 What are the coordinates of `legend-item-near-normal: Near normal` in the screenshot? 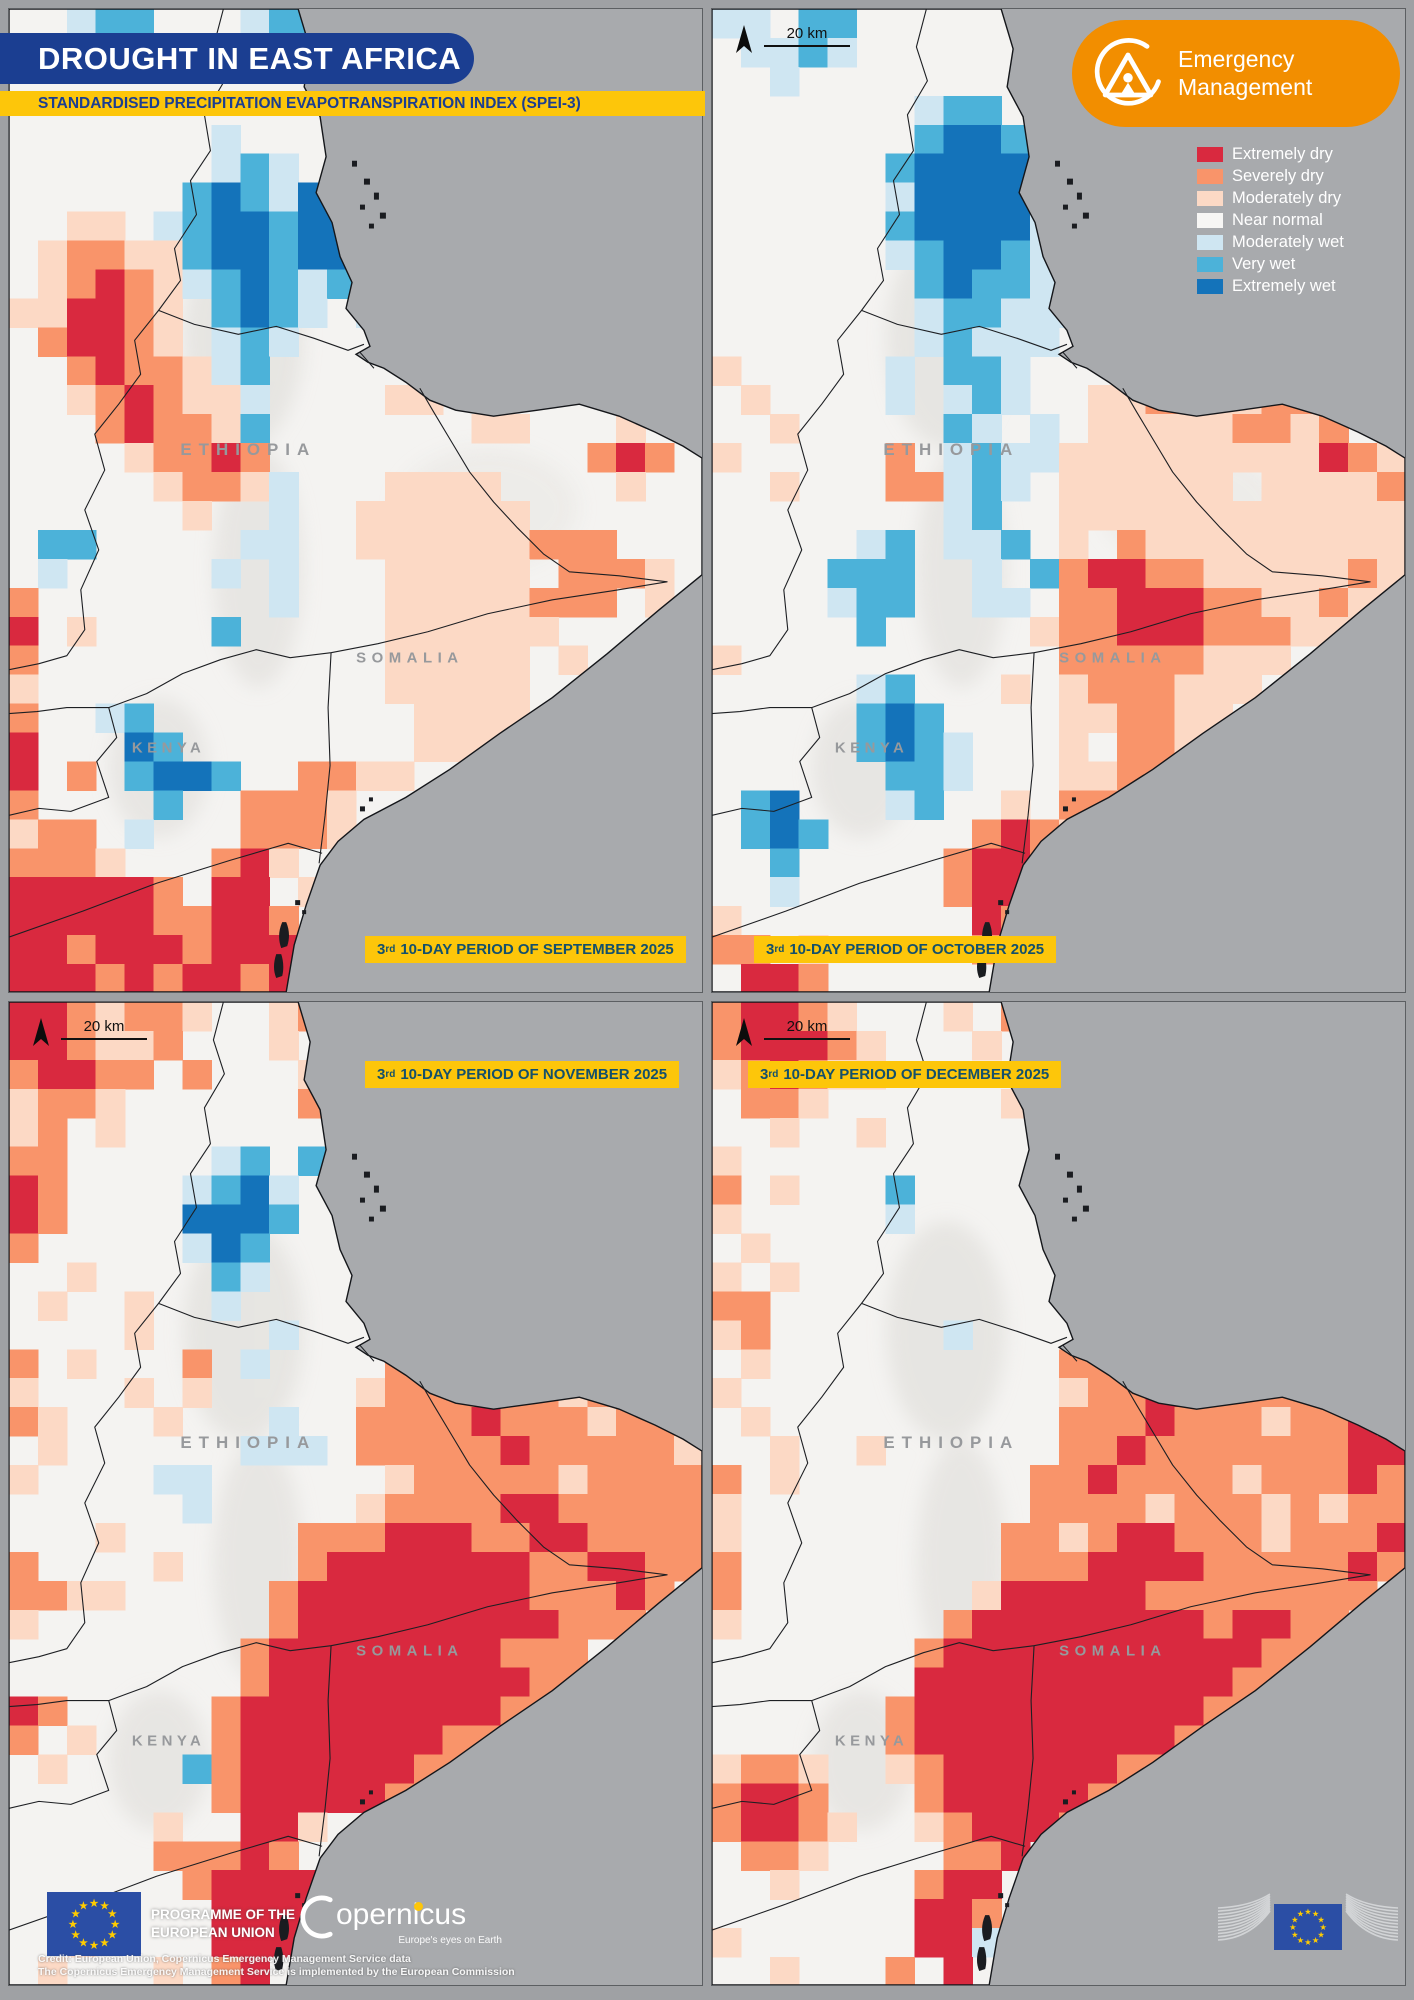 It's located at (1270, 220).